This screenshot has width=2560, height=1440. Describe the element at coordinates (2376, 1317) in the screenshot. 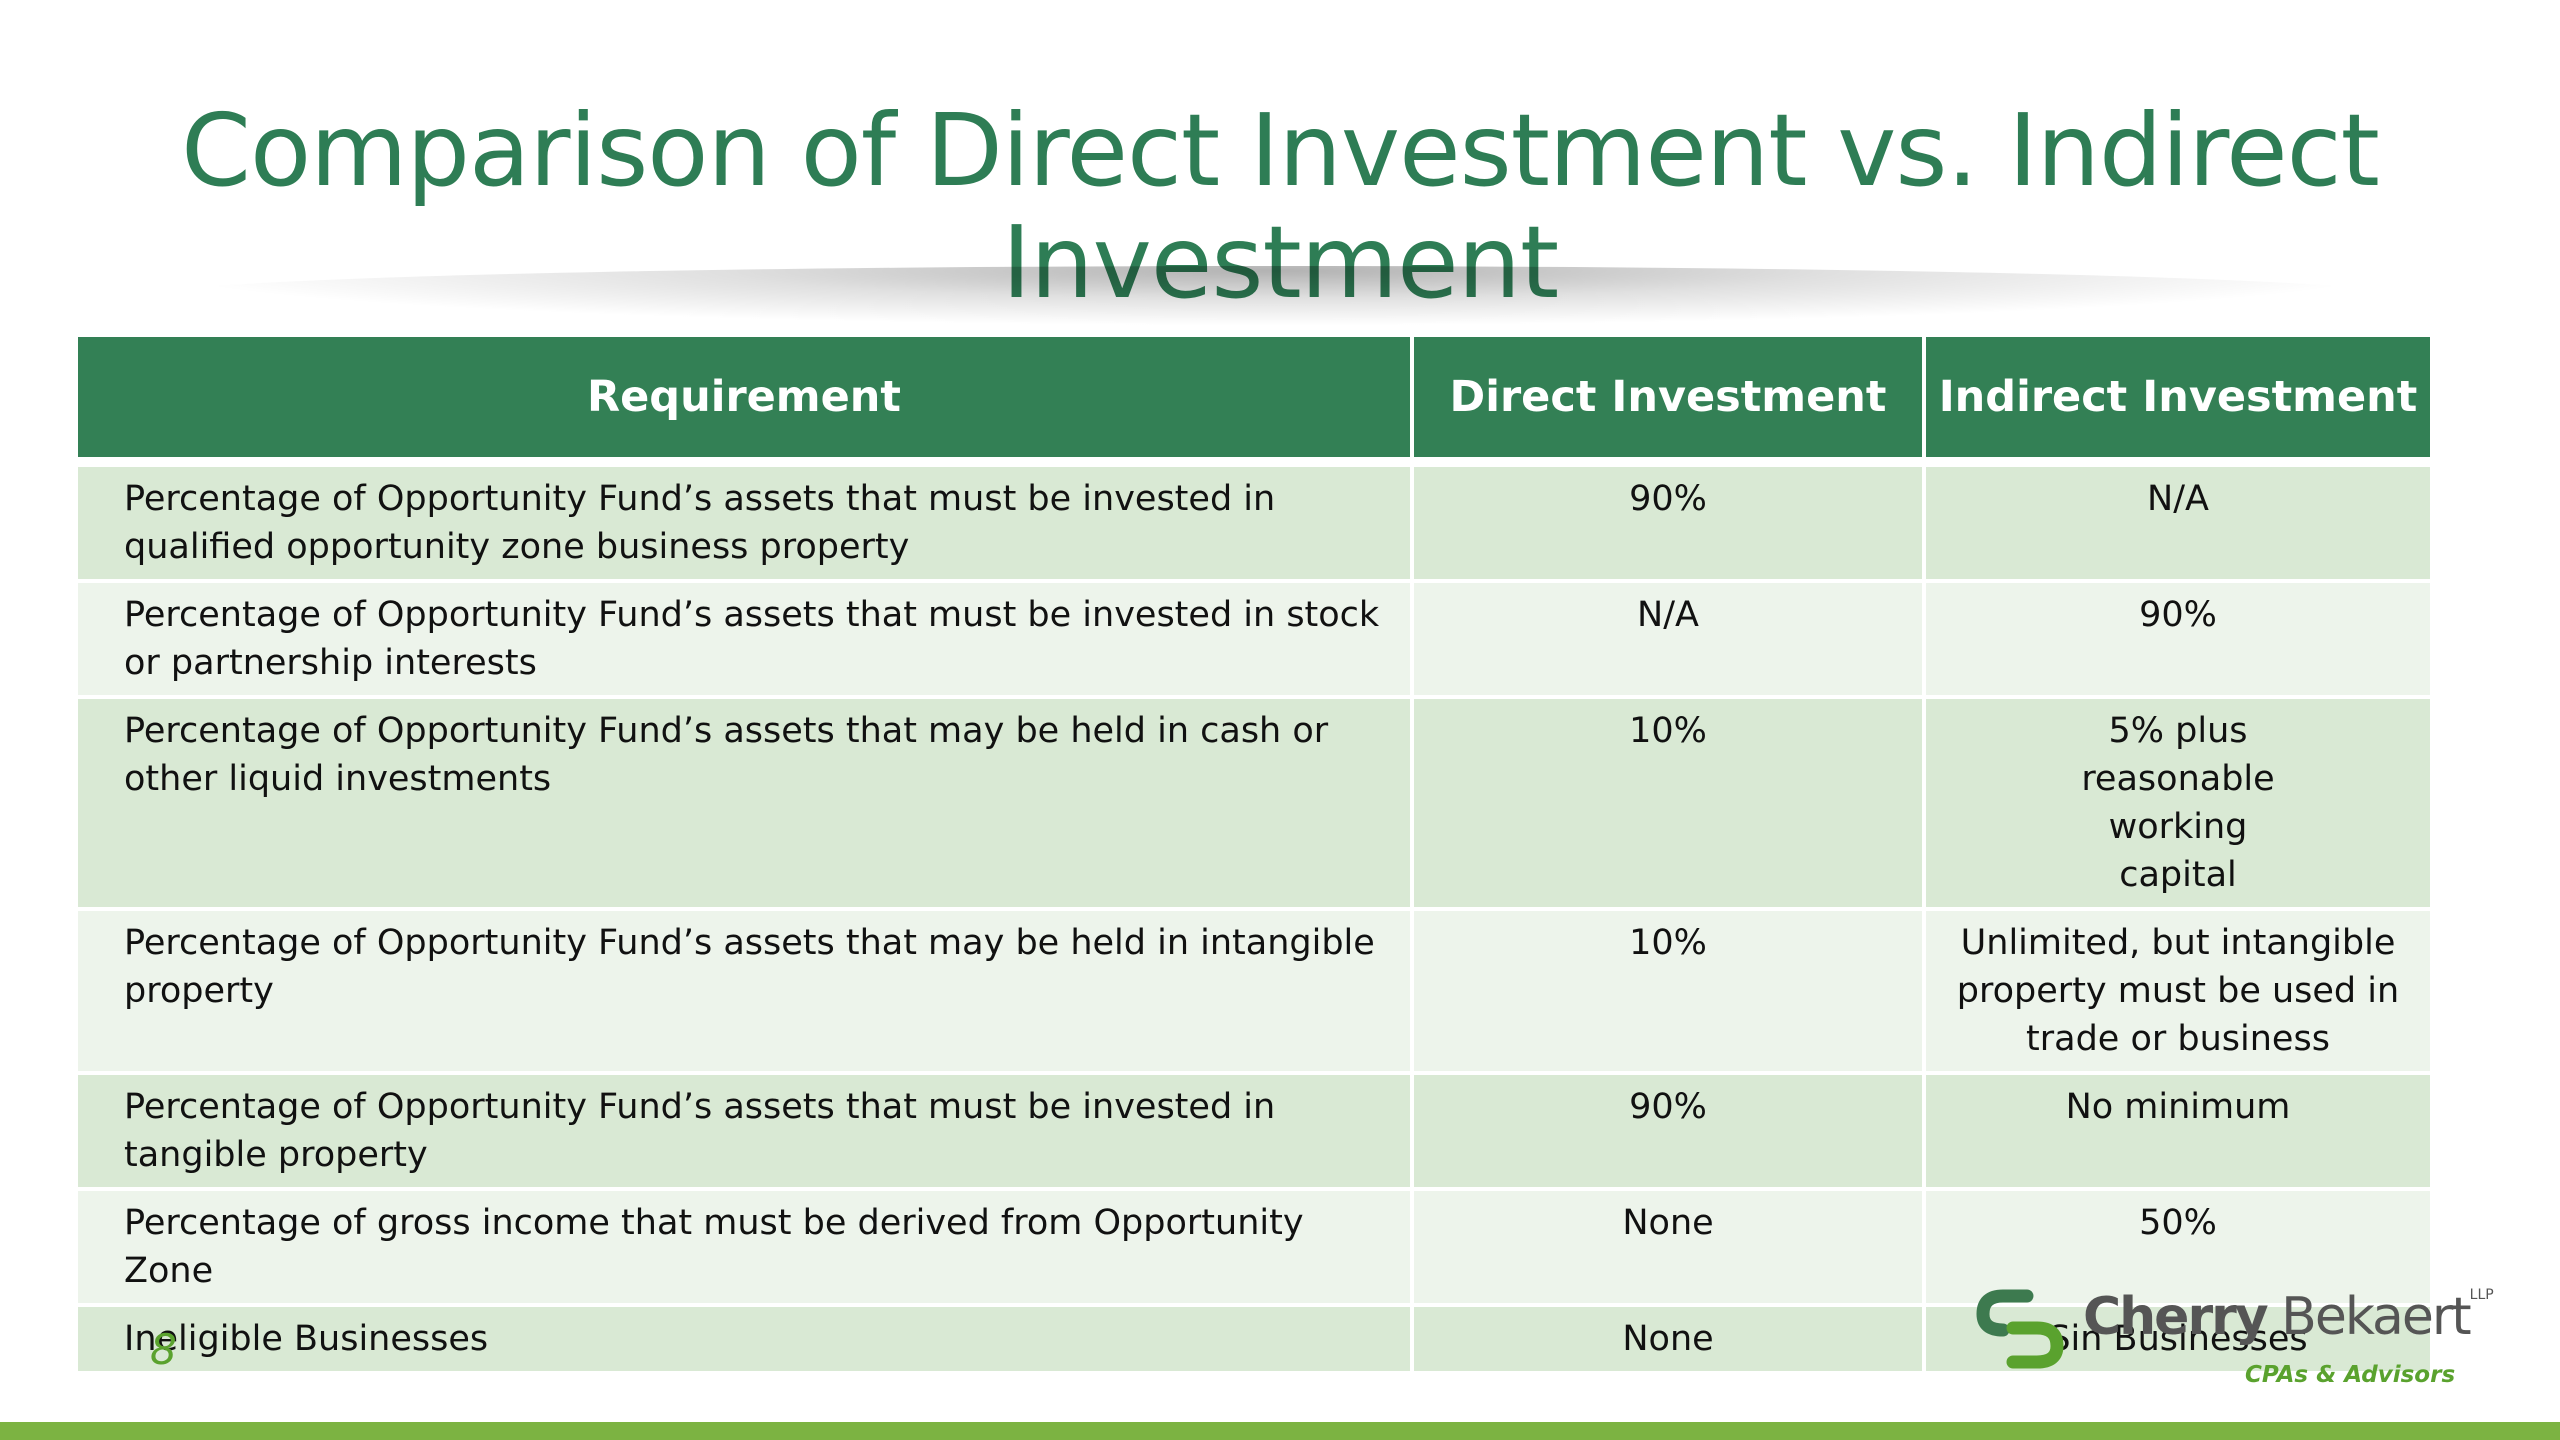

I see `logo-name-part2: Bekaert` at that location.